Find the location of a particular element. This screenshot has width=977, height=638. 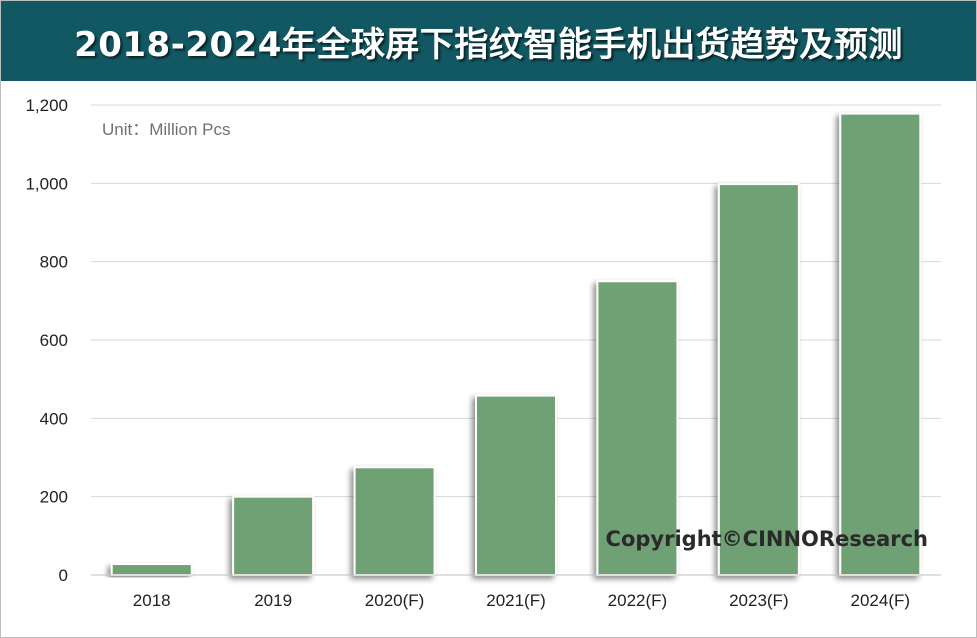

x-tick-label: 2022(F) is located at coordinates (638, 600).